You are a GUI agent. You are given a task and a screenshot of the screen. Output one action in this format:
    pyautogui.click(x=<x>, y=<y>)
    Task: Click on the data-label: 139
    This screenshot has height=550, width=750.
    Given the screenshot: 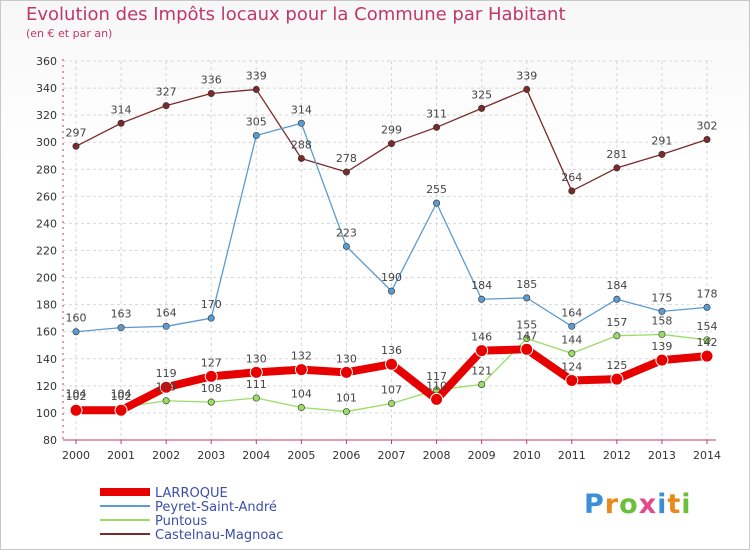 What is the action you would take?
    pyautogui.click(x=661, y=346)
    